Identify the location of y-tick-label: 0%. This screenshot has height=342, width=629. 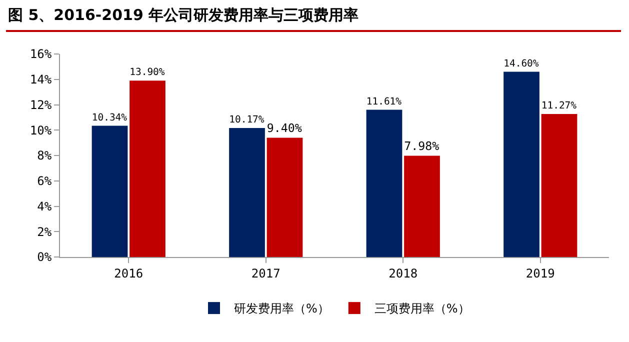
(44, 257).